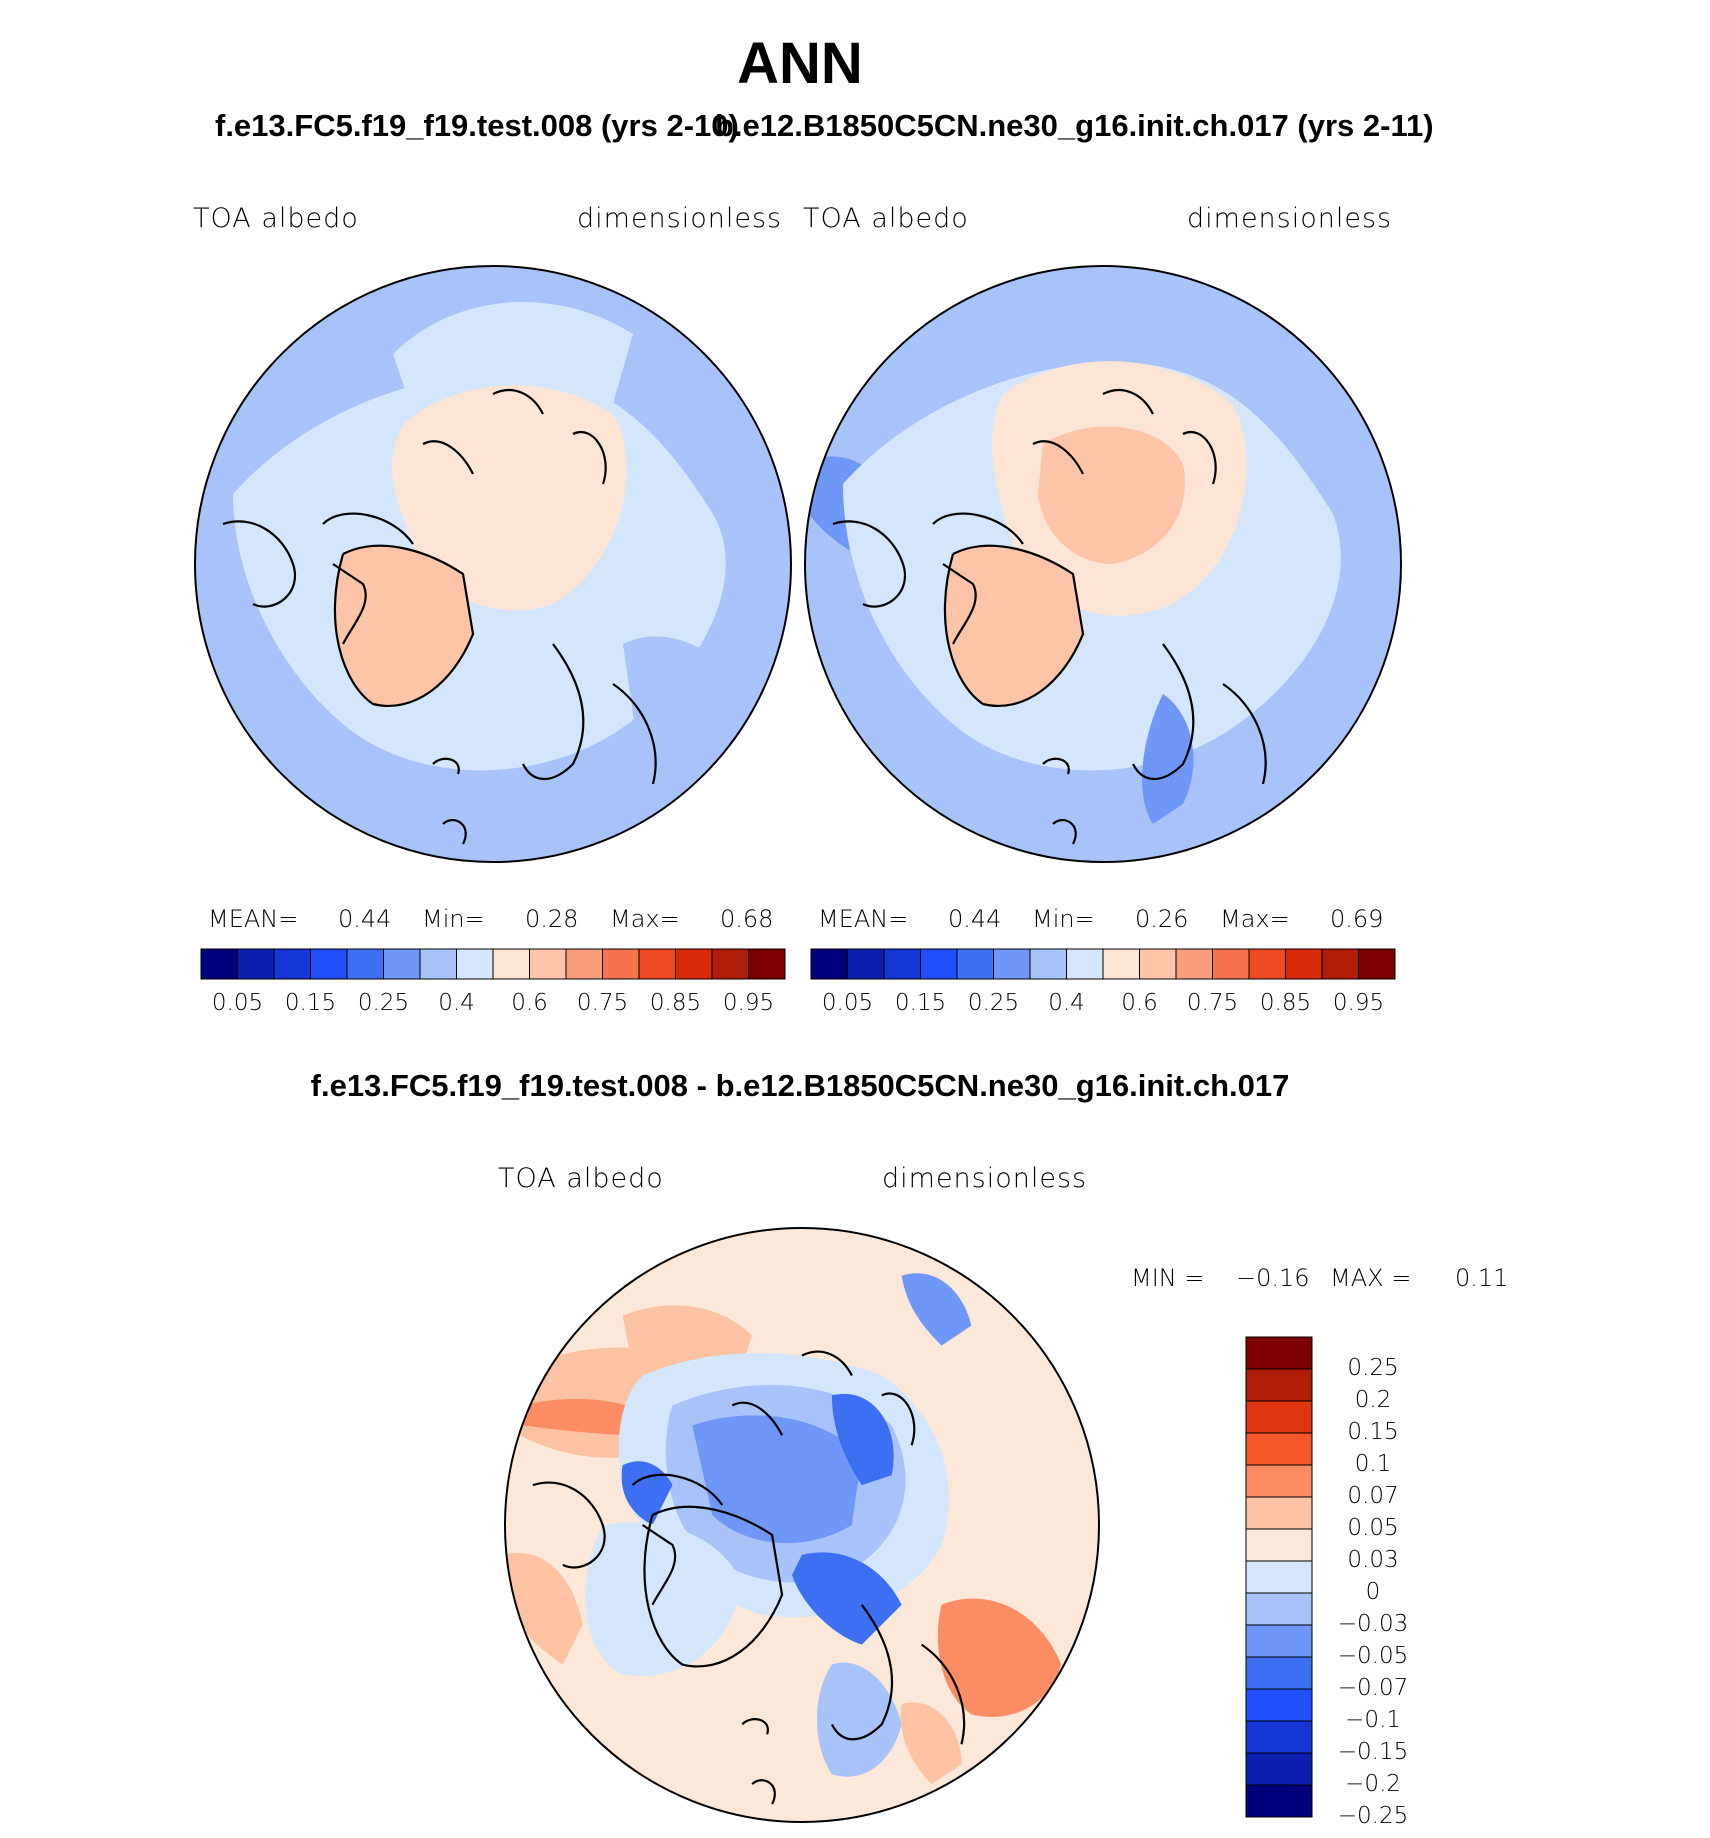  Describe the element at coordinates (645, 919) in the screenshot. I see `panel1-max-label: Max=` at that location.